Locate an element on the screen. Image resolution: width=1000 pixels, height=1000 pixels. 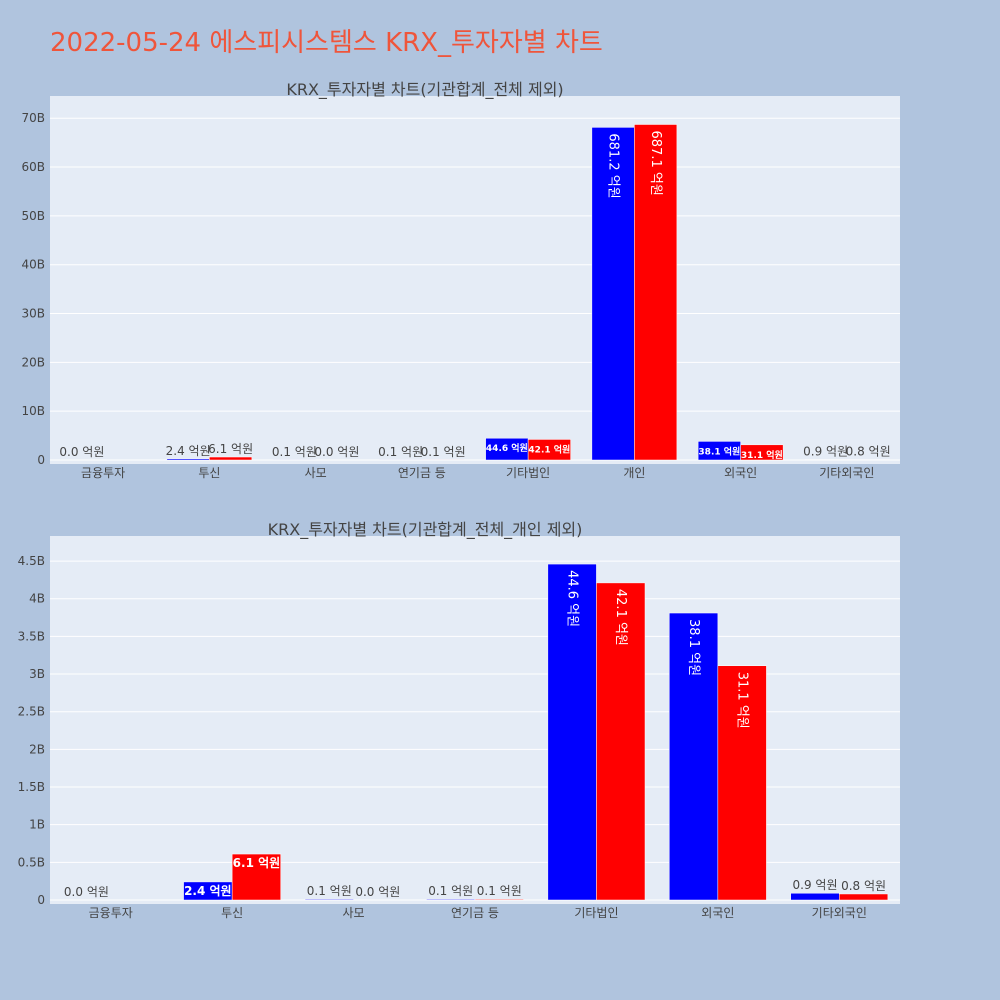
x-tick-label: 개인 is located at coordinates (634, 473).